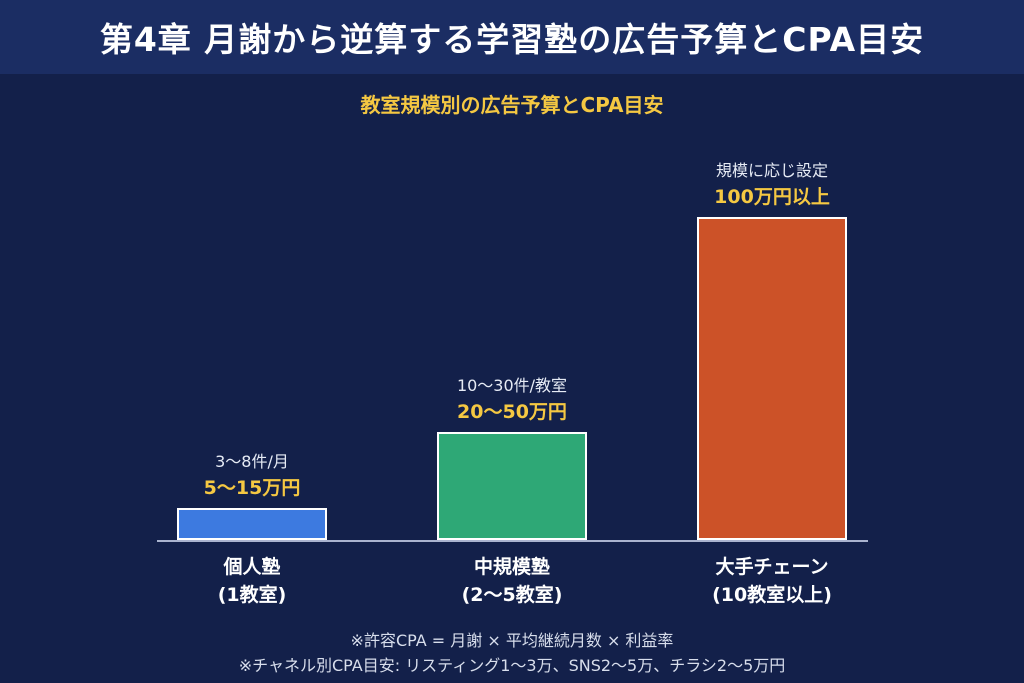 The height and width of the screenshot is (683, 1024). I want to click on value-label-mid-size: 20〜50万円, so click(512, 412).